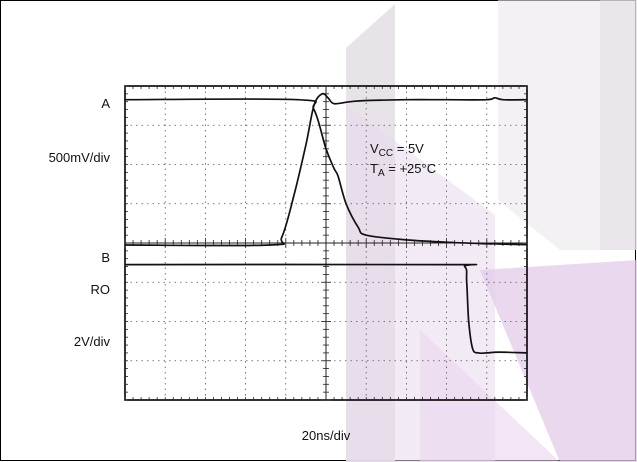  I want to click on scale-label-a: 500mV/div, so click(80, 157).